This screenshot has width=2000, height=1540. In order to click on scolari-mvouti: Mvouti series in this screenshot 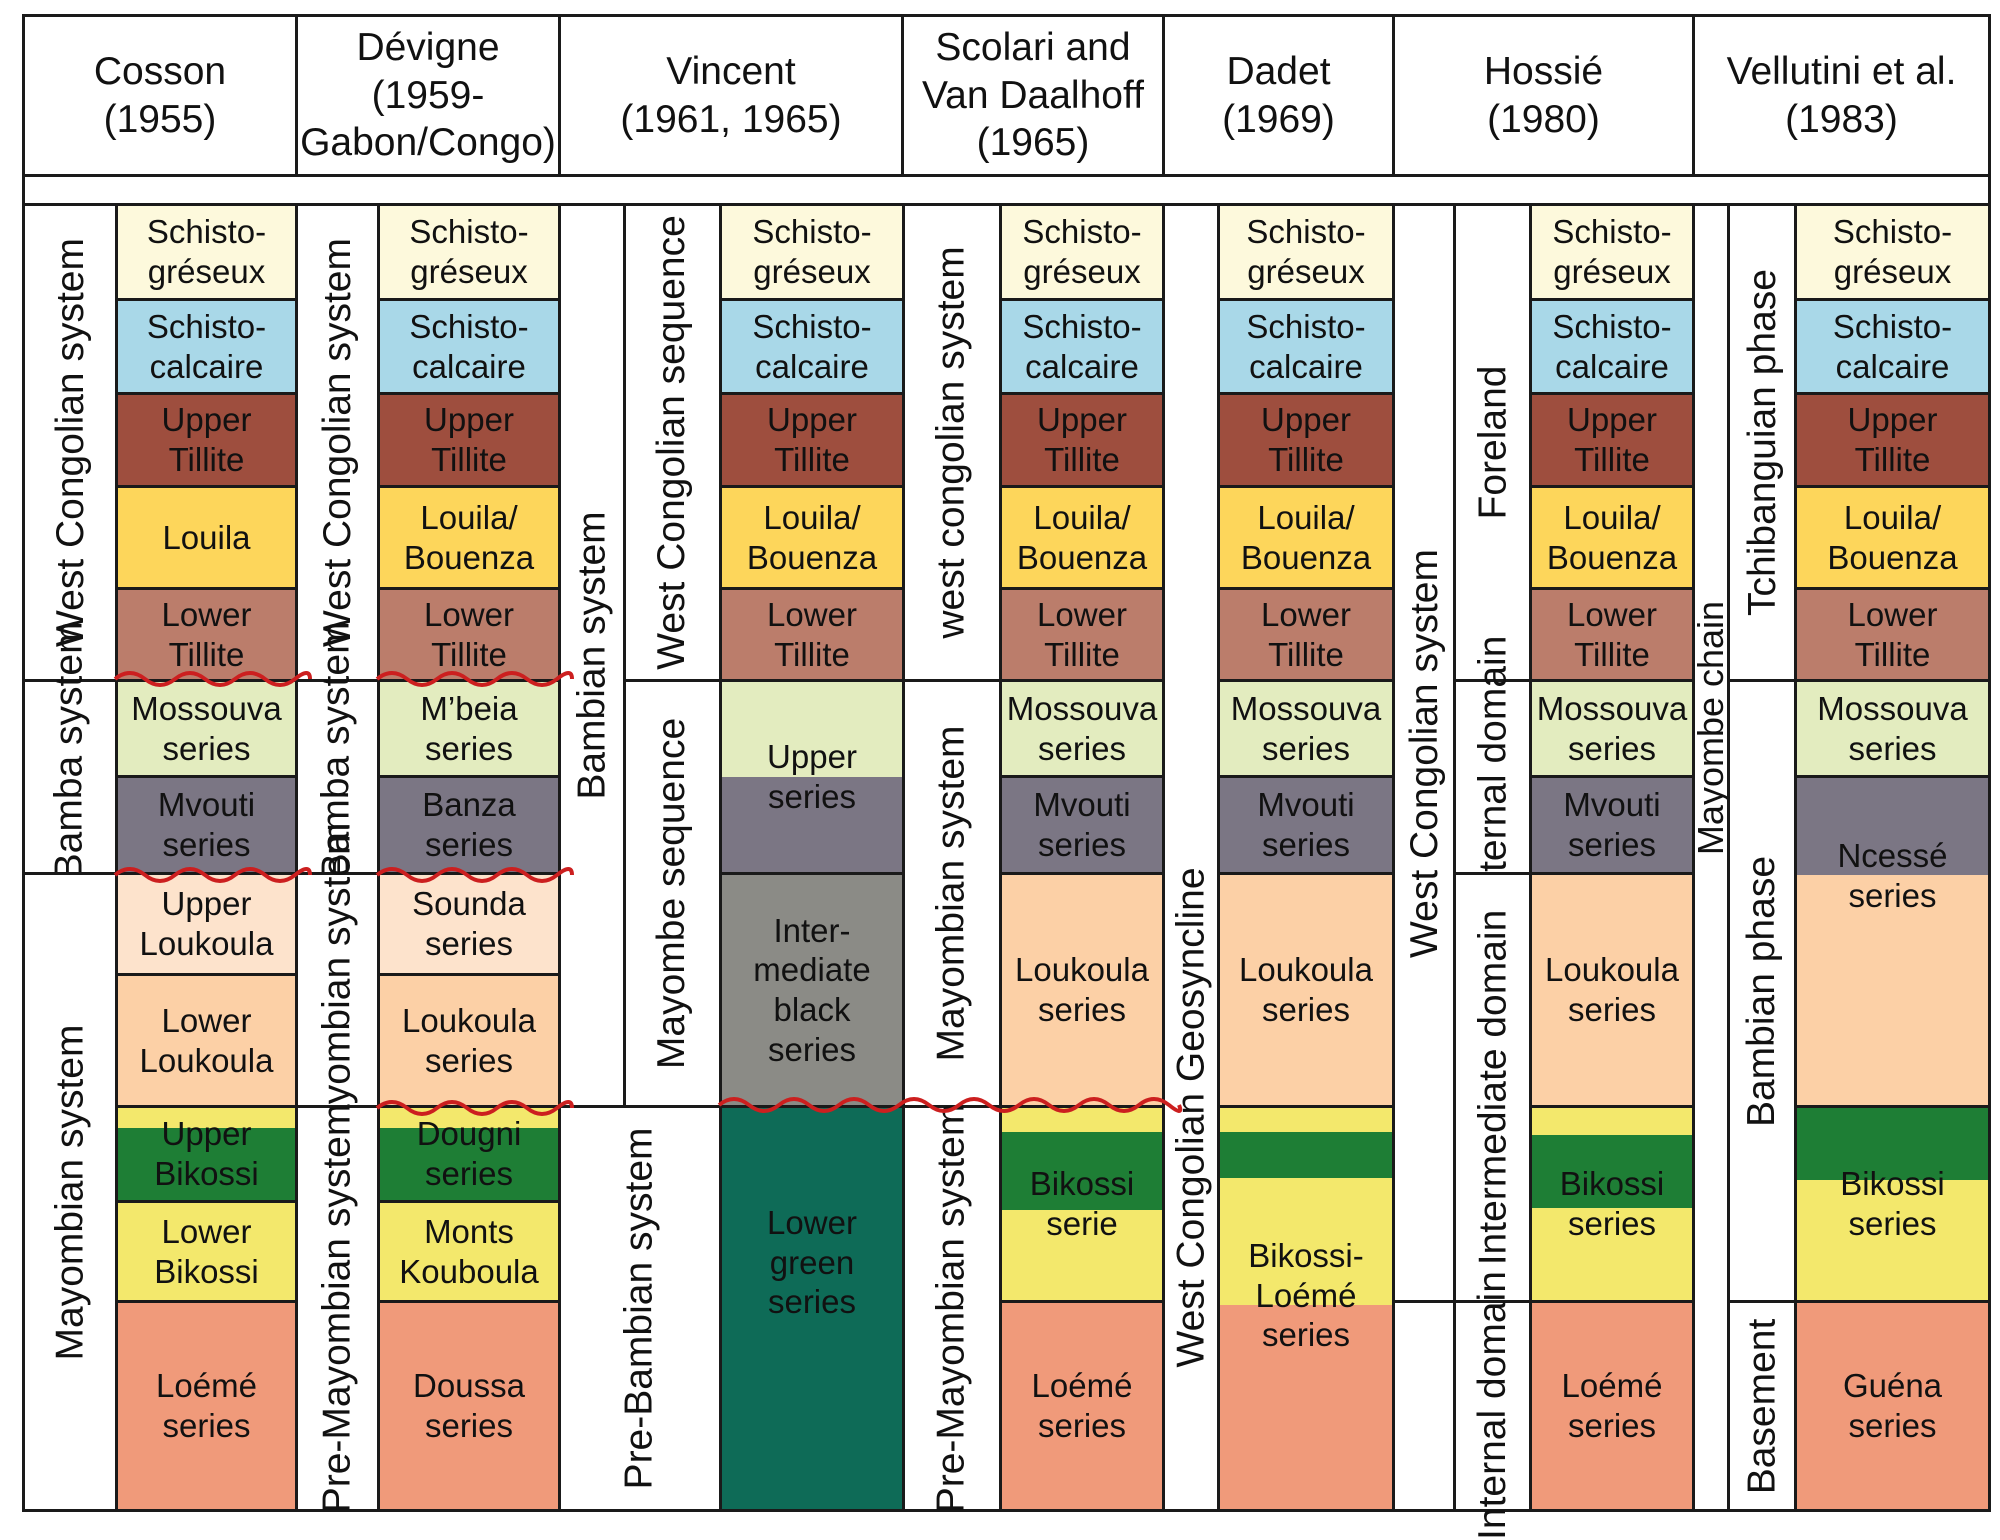, I will do `click(1082, 825)`.